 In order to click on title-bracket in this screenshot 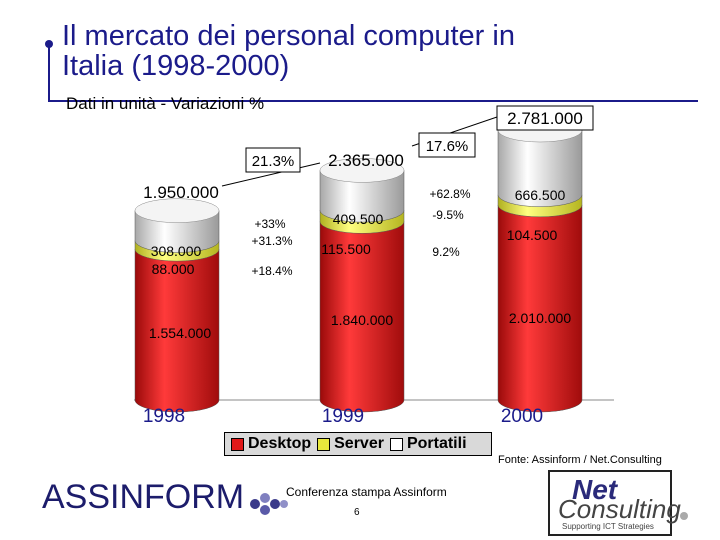, I will do `click(49, 72)`.